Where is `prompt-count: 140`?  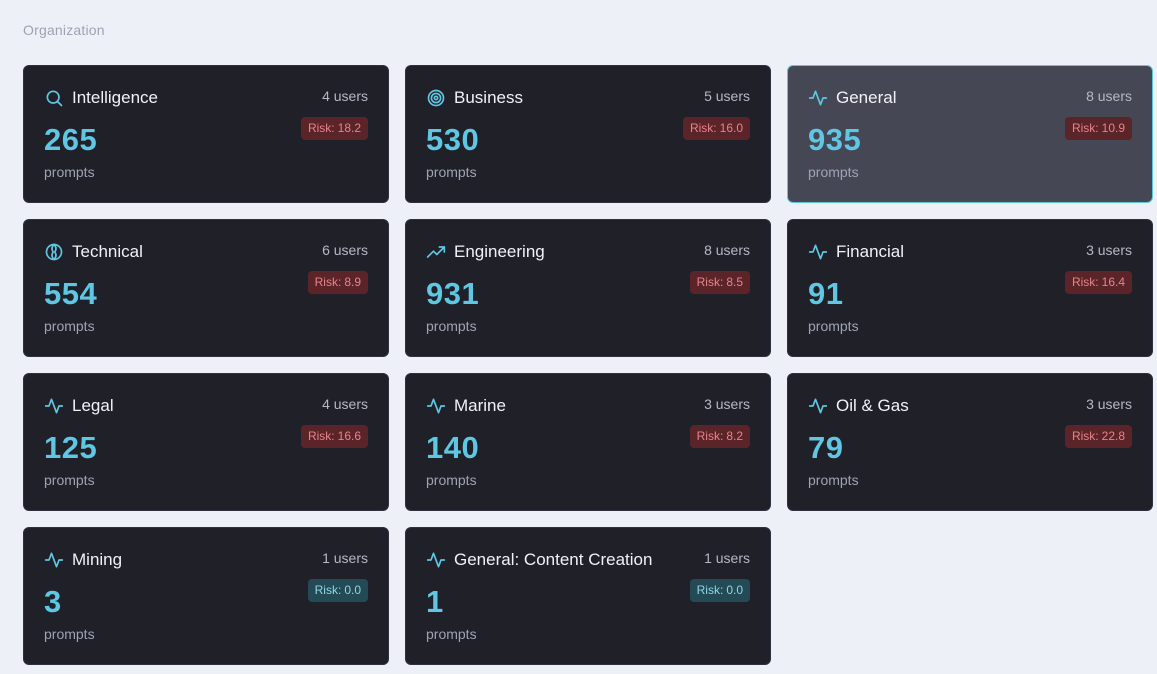 prompt-count: 140 is located at coordinates (453, 447).